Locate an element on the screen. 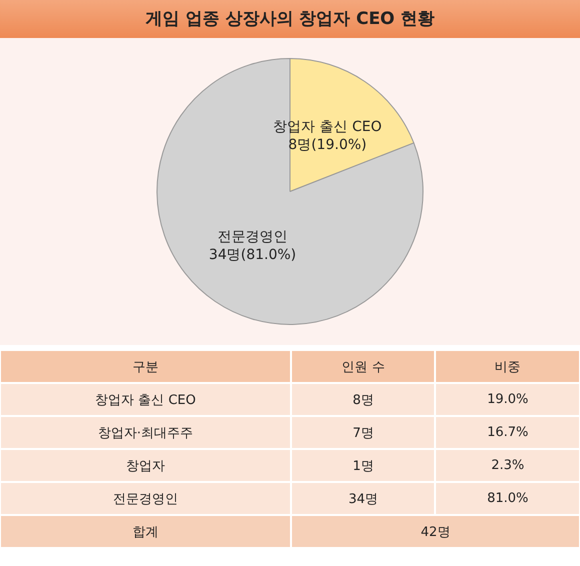 This screenshot has width=580, height=566. text: 전문경영인 is located at coordinates (145, 498).